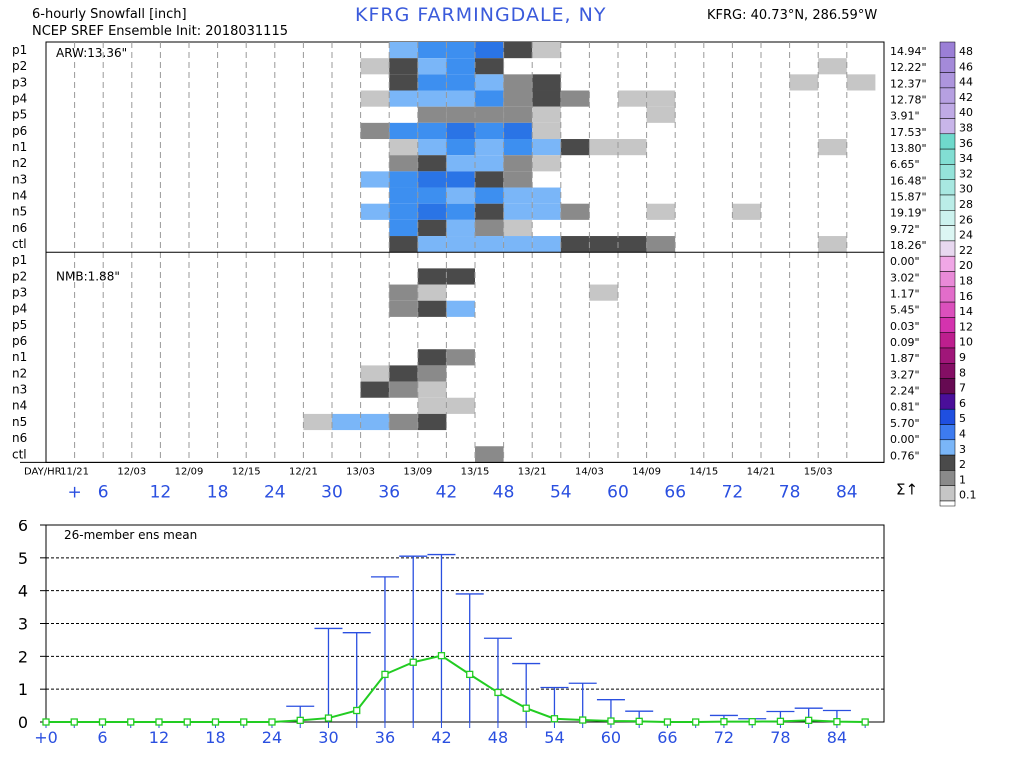  What do you see at coordinates (847, 492) in the screenshot?
I see `col-label-bottom: 84` at bounding box center [847, 492].